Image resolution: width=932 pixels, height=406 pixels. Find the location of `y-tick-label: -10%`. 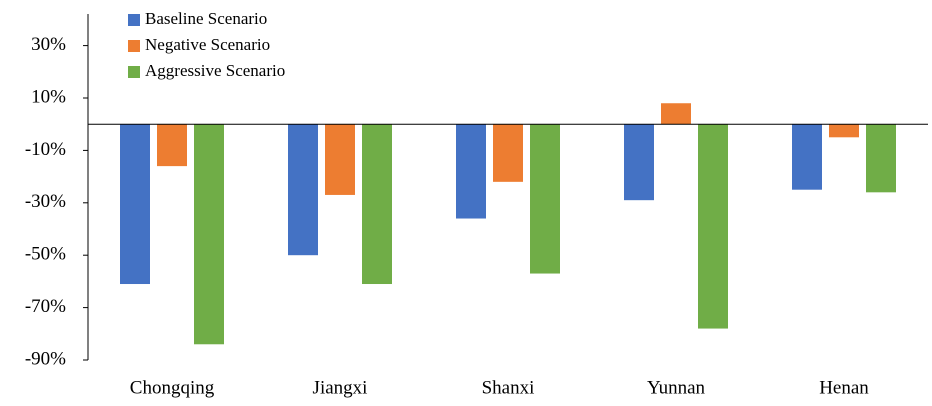

y-tick-label: -10% is located at coordinates (45, 149).